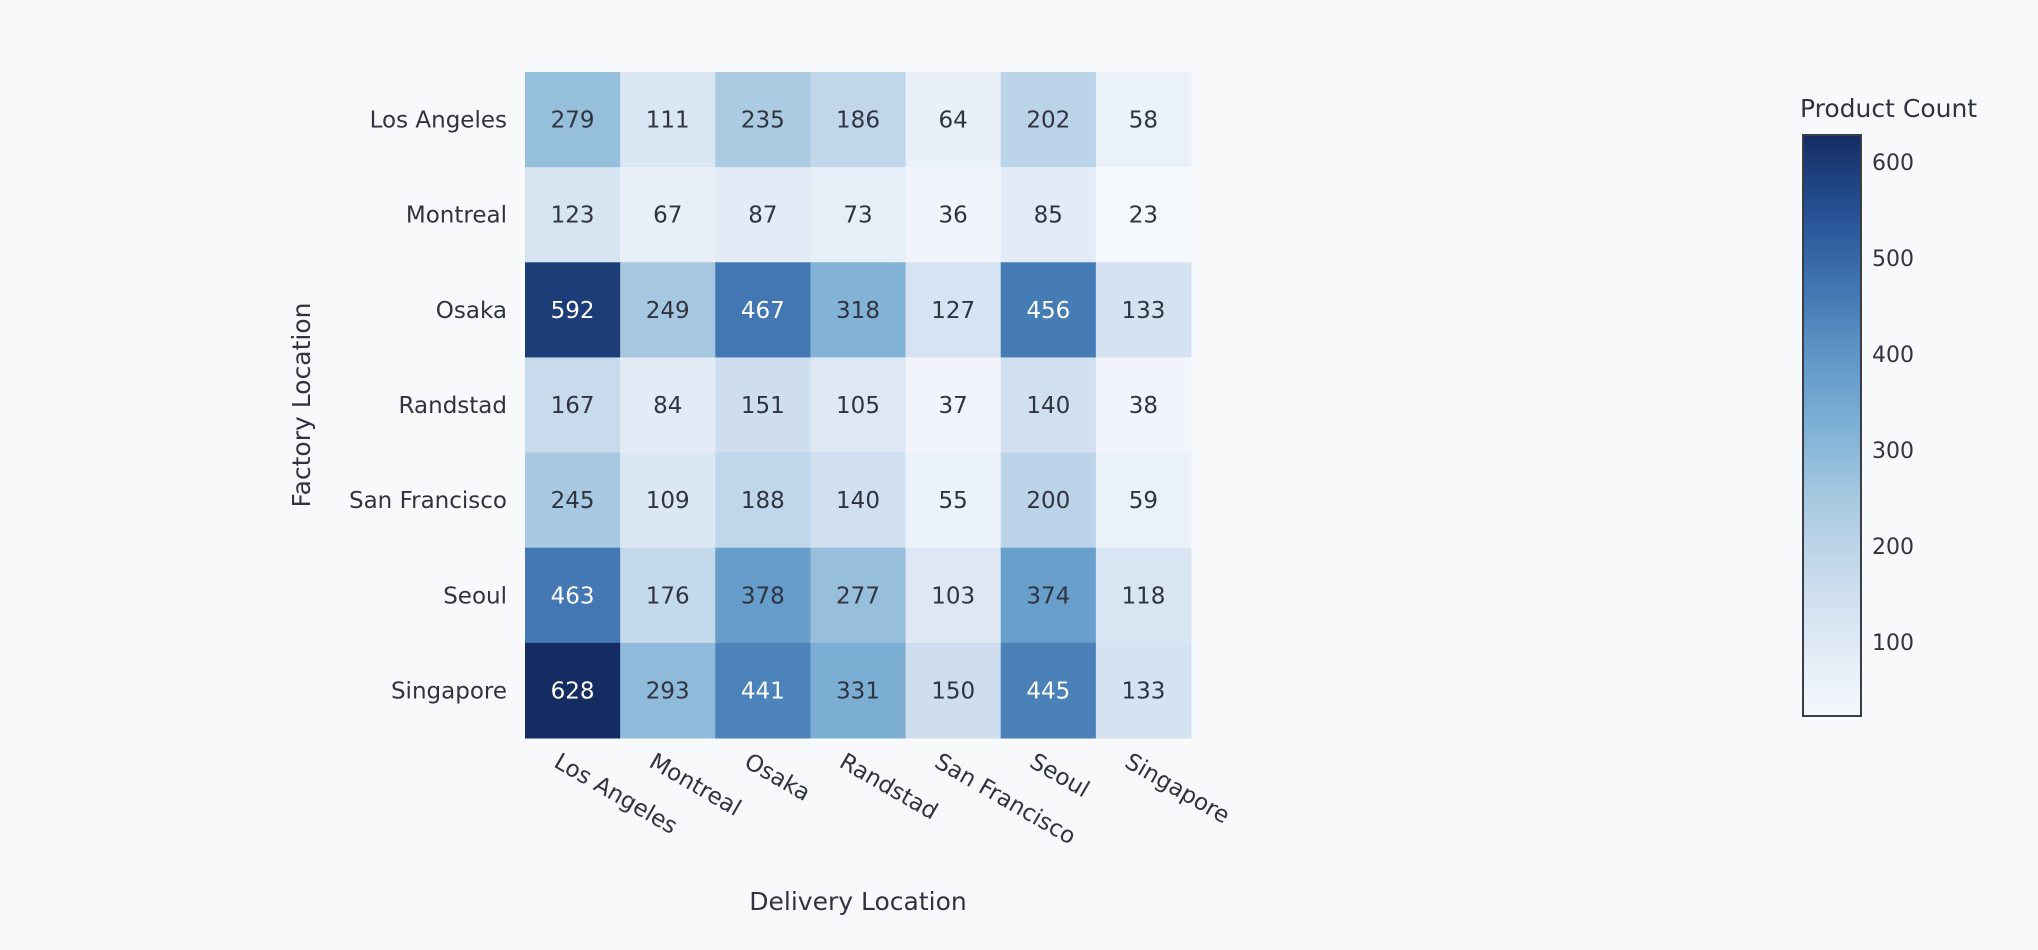 The height and width of the screenshot is (950, 2038). I want to click on cell-value-label: 456, so click(1048, 311).